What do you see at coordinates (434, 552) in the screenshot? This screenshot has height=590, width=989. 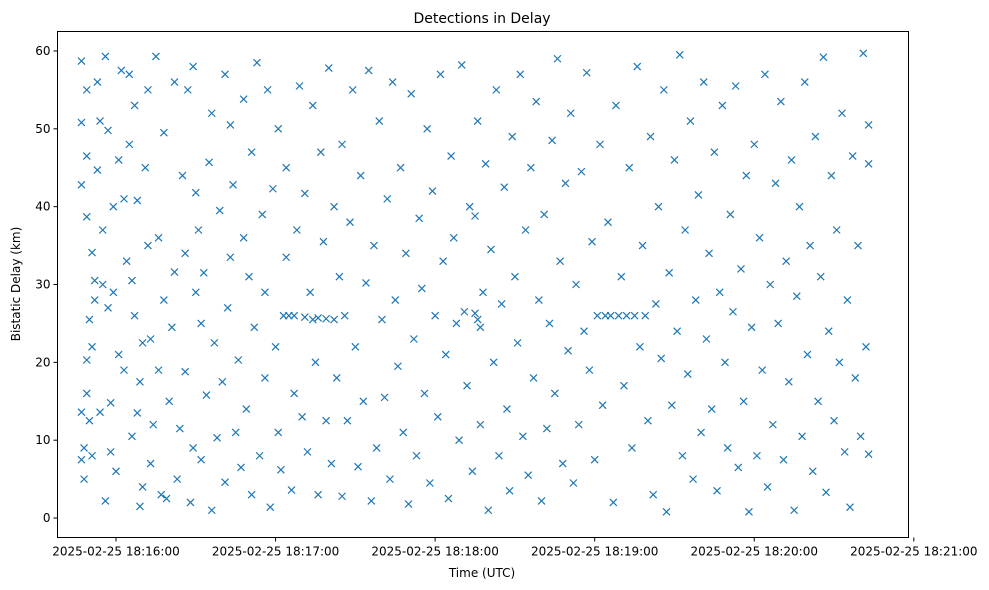 I see `x-tick-label: 2025-02-25 18:18:00` at bounding box center [434, 552].